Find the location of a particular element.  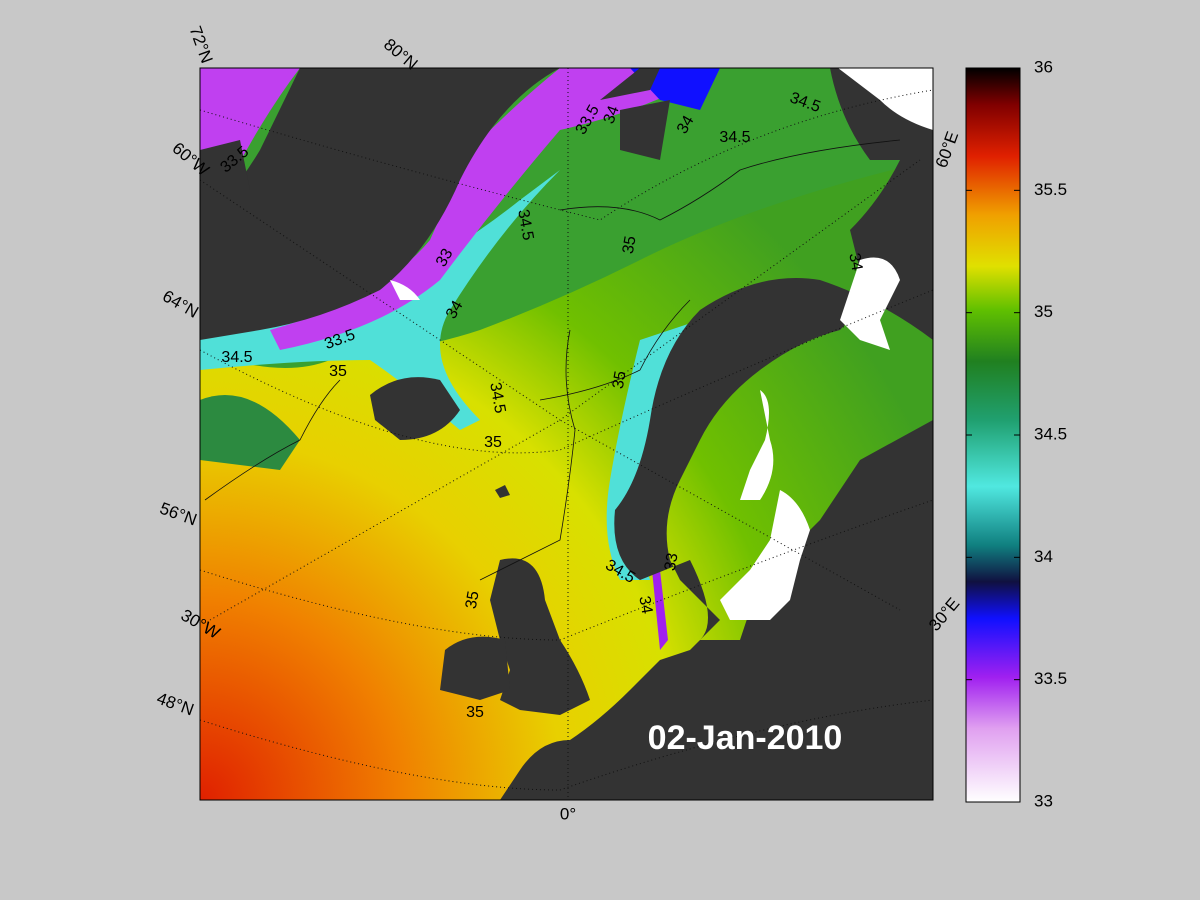

colorbar-ticks: 33 33.5 34 34.5 35 35.5 36 is located at coordinates (1016, 433).